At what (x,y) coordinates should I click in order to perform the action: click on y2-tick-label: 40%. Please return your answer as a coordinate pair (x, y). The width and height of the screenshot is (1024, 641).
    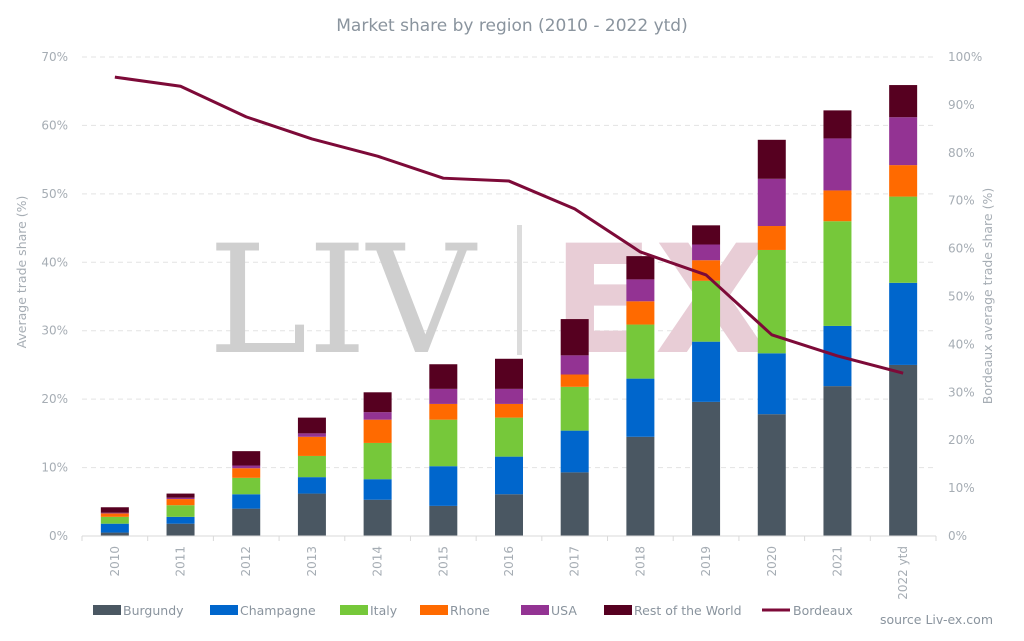
    Looking at the image, I should click on (961, 344).